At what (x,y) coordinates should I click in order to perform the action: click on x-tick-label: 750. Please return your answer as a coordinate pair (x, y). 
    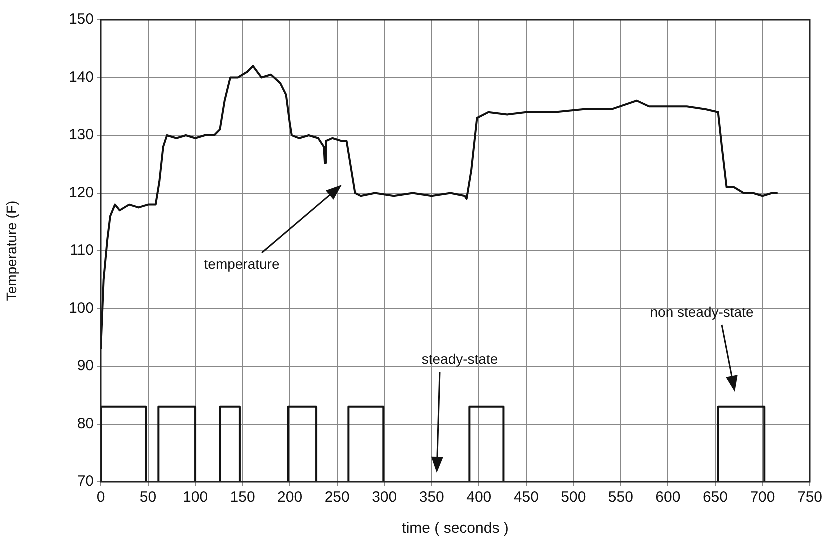
    Looking at the image, I should click on (810, 497).